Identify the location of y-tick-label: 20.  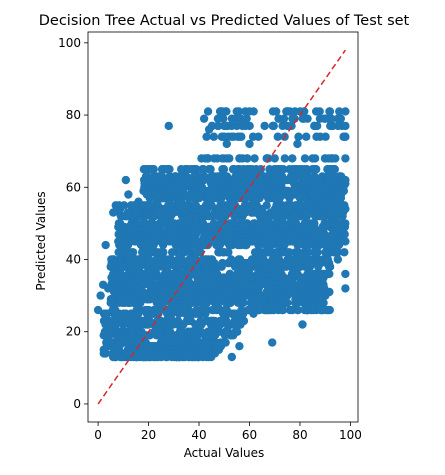
(73, 332).